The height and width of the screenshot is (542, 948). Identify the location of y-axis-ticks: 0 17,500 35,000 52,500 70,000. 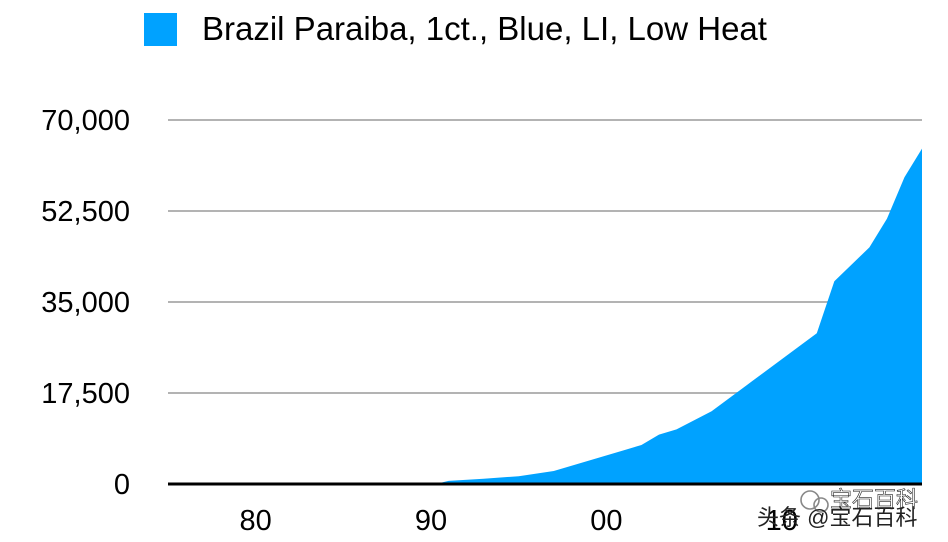
(85, 303).